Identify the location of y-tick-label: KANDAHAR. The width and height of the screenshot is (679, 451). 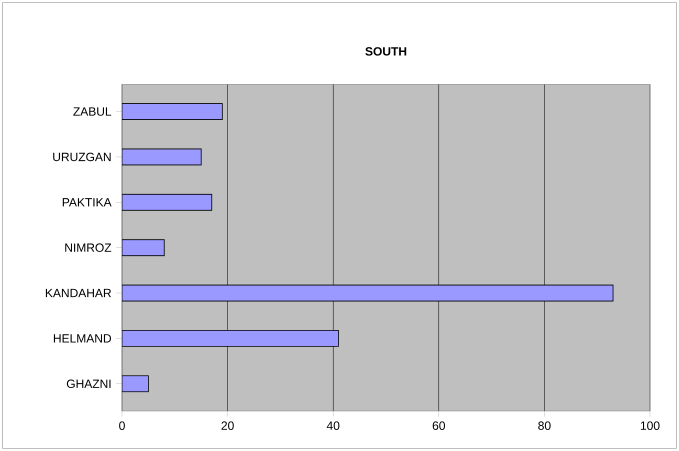
(79, 293).